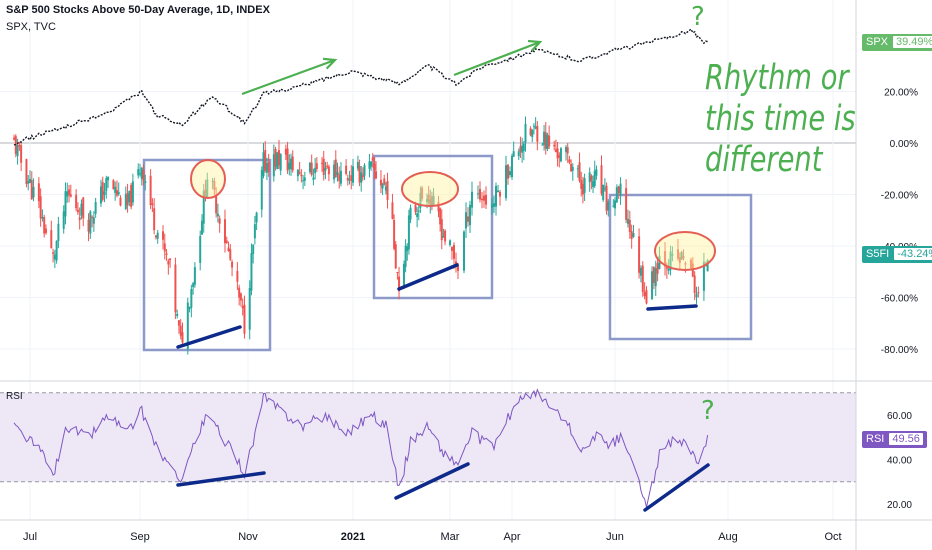 This screenshot has height=550, width=932. Describe the element at coordinates (728, 537) in the screenshot. I see `time-axis-tick: Aug` at that location.